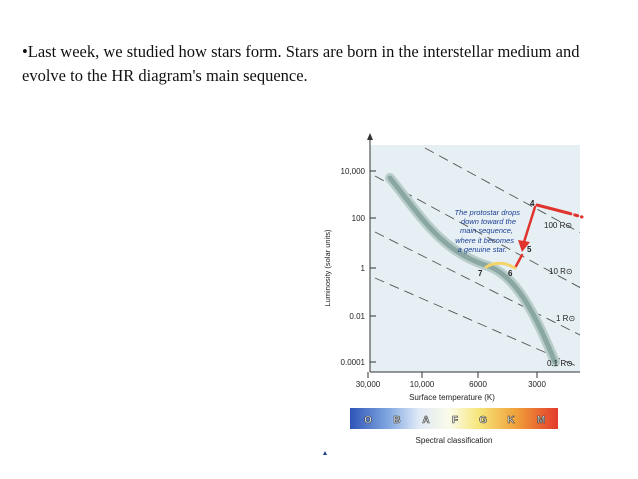  I want to click on radius-label-0.1: 0.1 R⊙, so click(560, 363).